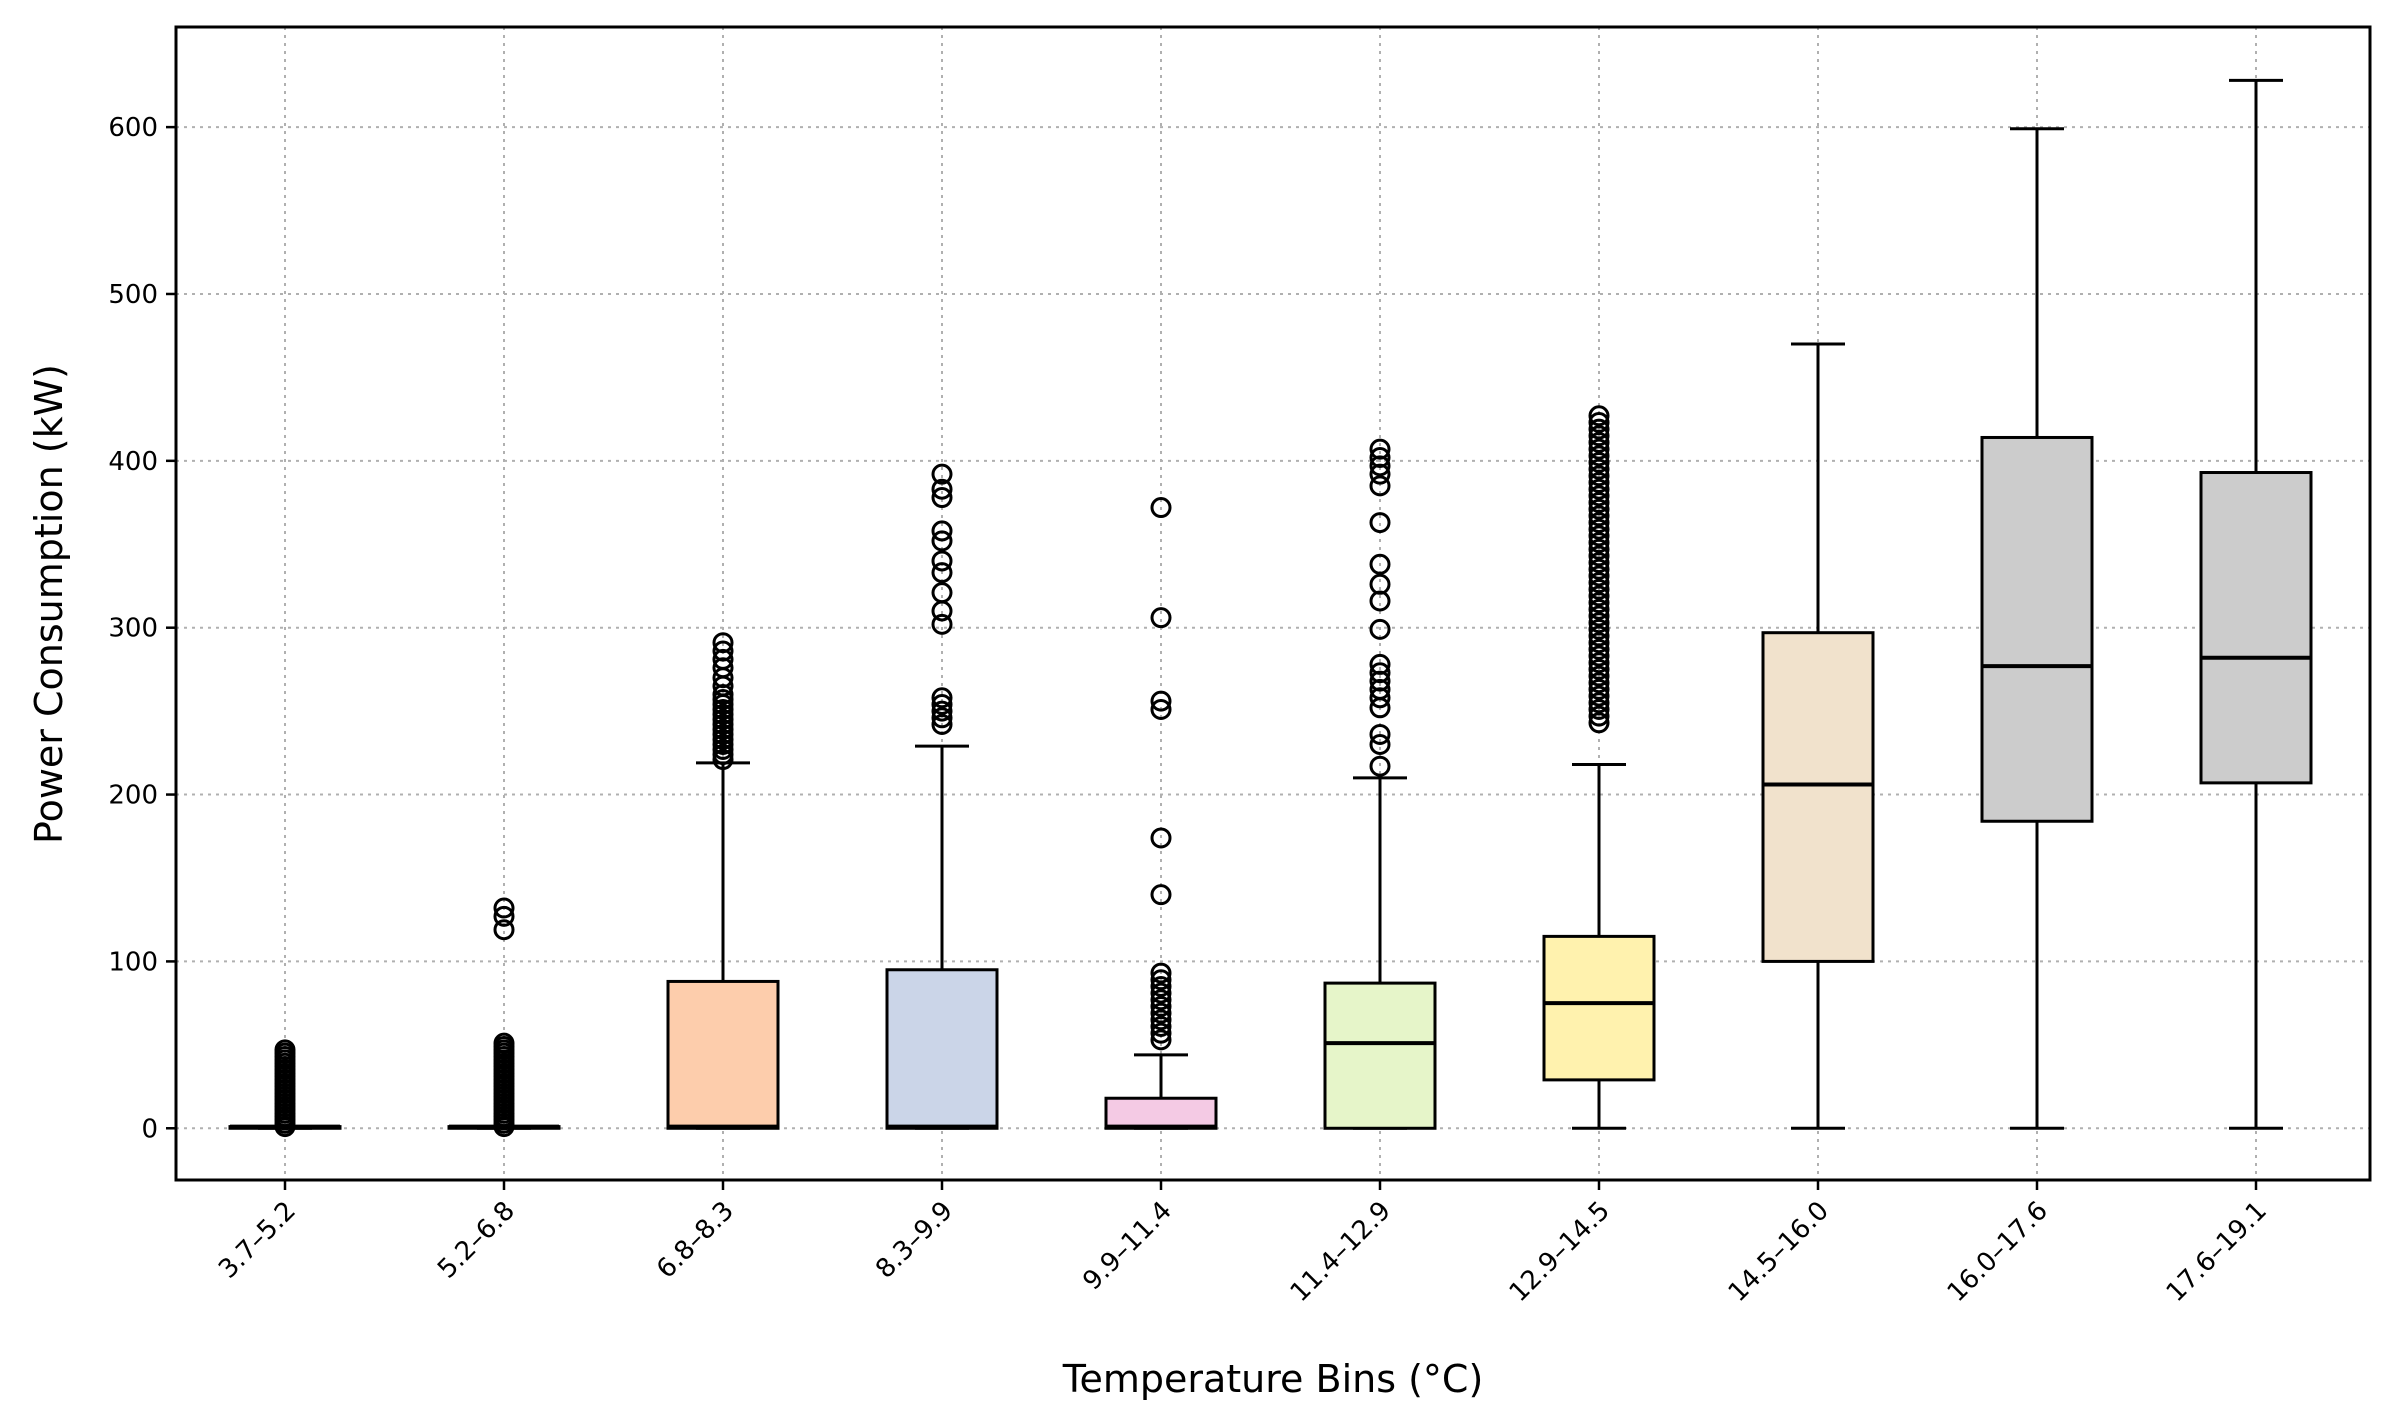 This screenshot has width=2387, height=1414. Describe the element at coordinates (133, 462) in the screenshot. I see `y-tick-label: 400` at that location.